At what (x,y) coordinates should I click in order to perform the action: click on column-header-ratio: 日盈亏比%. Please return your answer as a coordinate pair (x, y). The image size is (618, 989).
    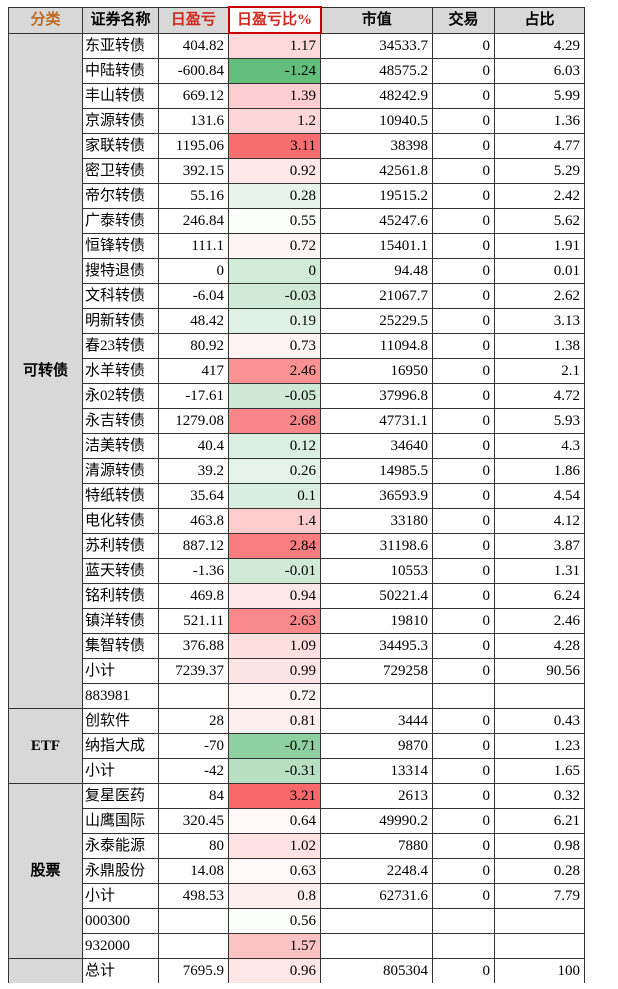
    Looking at the image, I should click on (274, 20).